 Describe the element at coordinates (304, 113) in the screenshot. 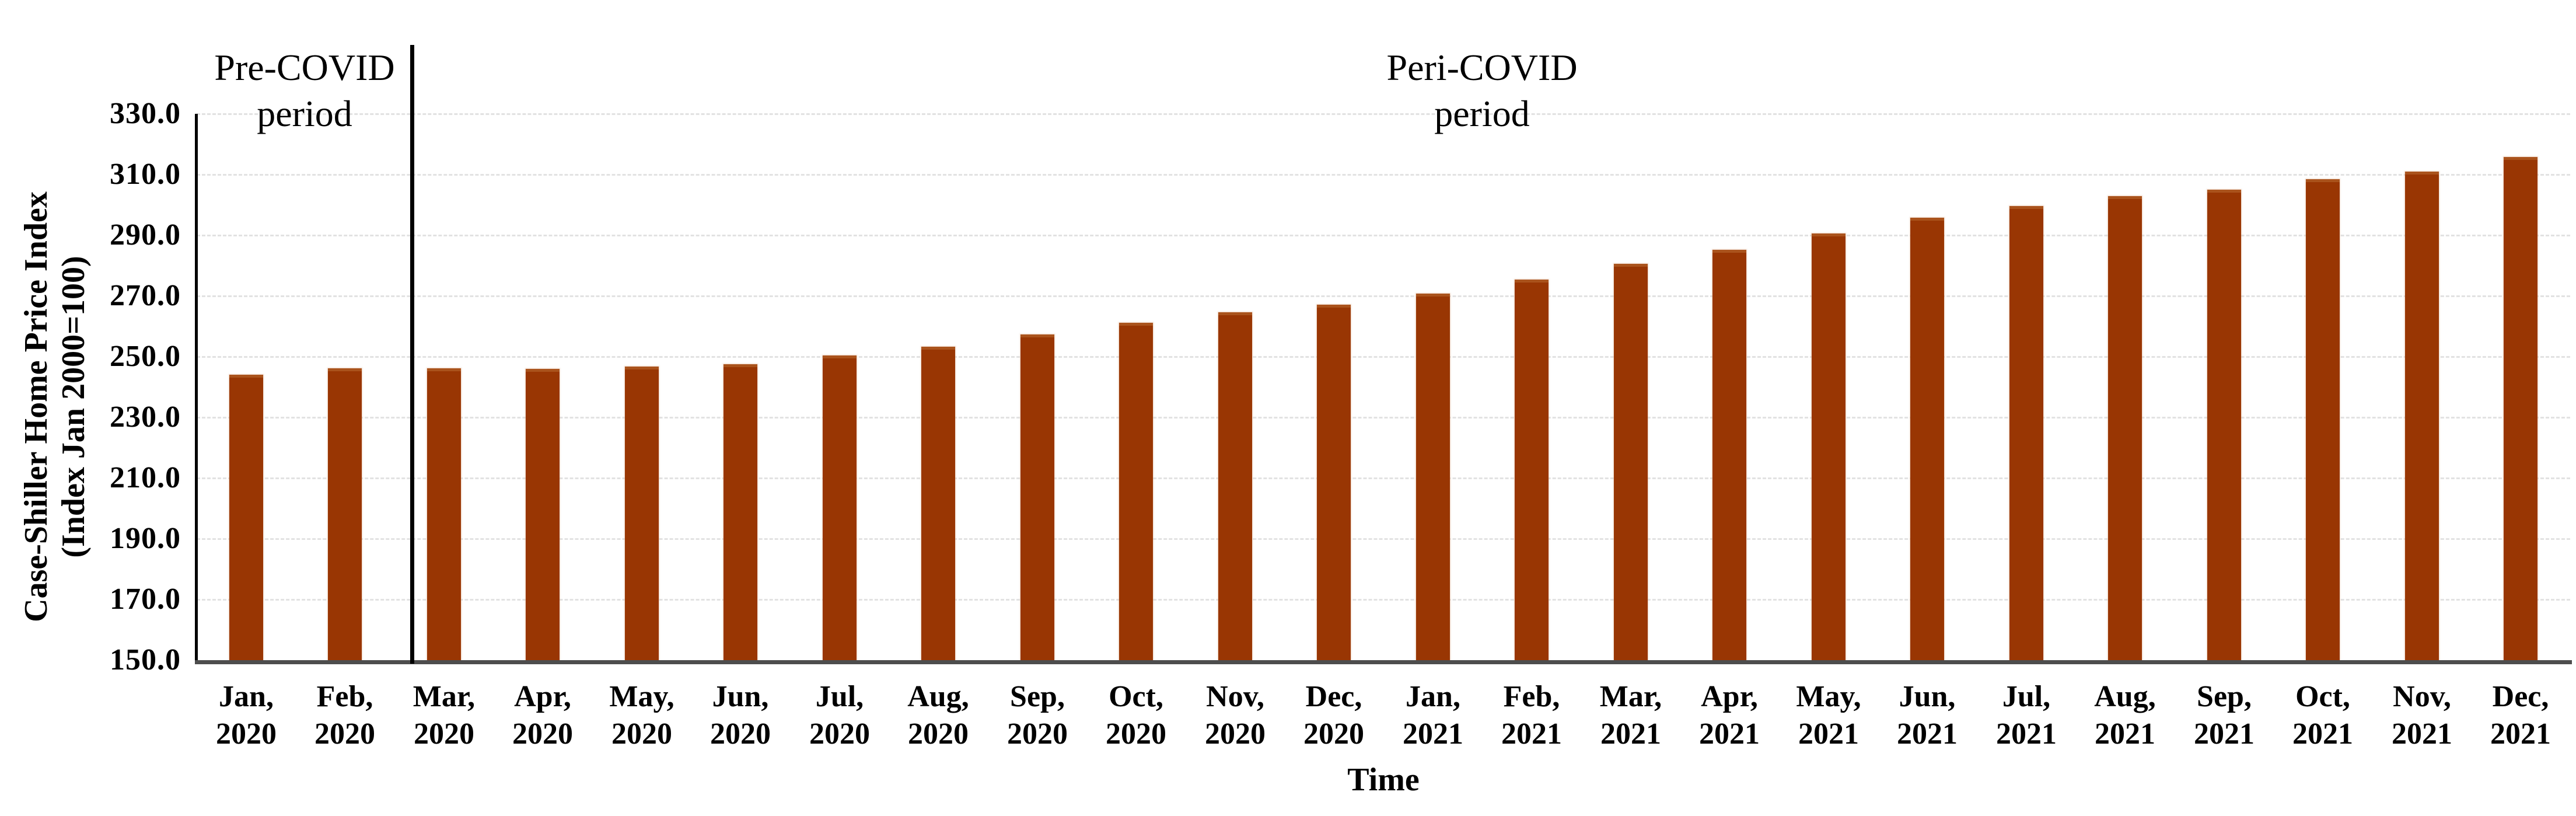

I see `annotation-pre-covid-line2: period` at that location.